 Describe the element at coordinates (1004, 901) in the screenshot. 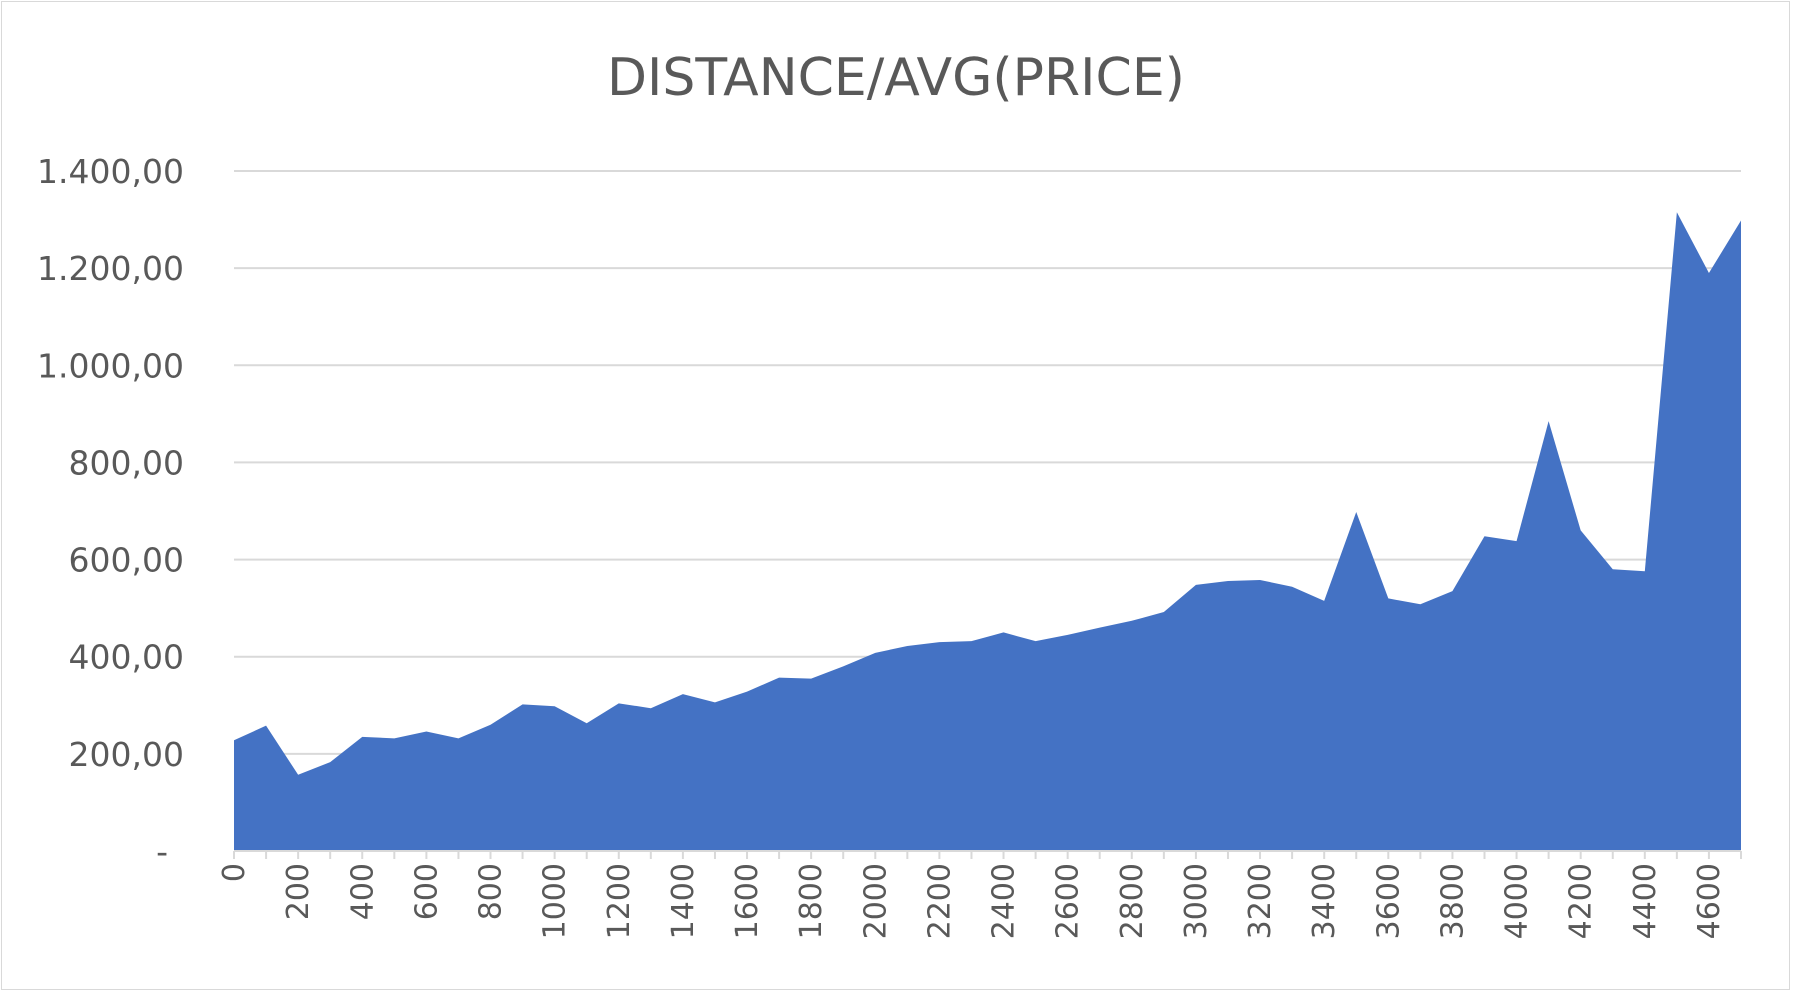

I see `x-tick-label: 2400` at that location.